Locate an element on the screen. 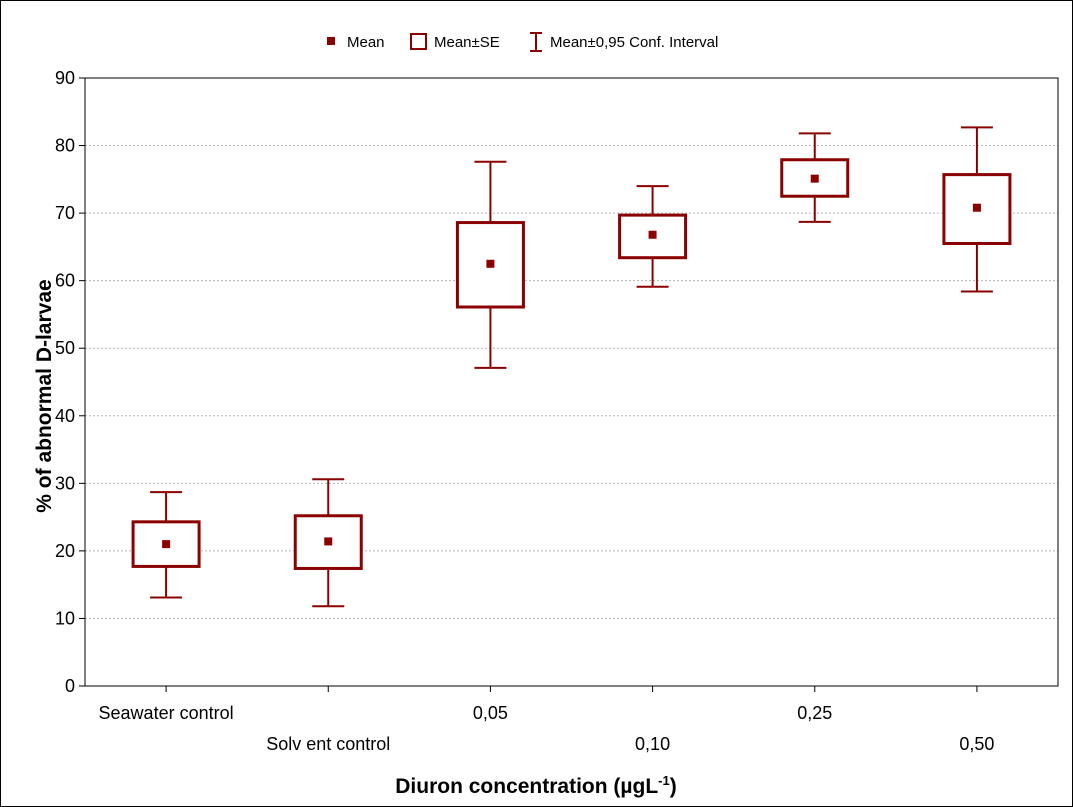 Image resolution: width=1073 pixels, height=807 pixels. x-tick-label: Solv ent control is located at coordinates (328, 744).